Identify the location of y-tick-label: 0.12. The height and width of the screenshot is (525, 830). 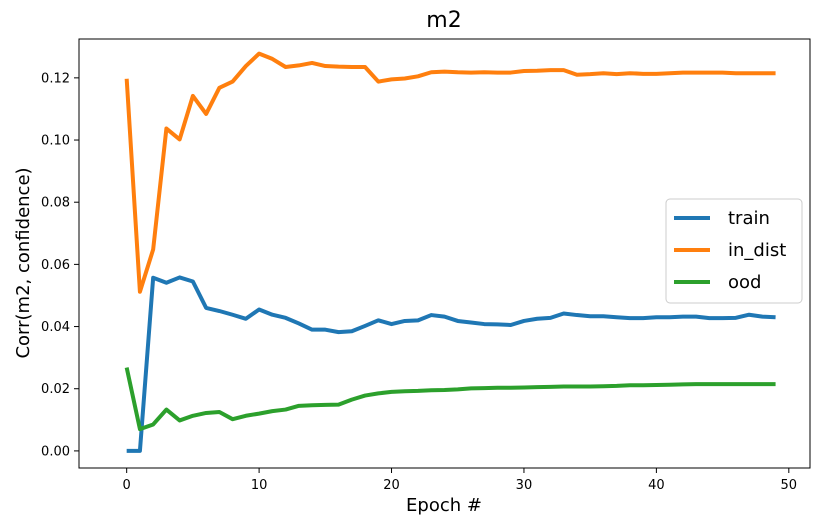
(55, 78).